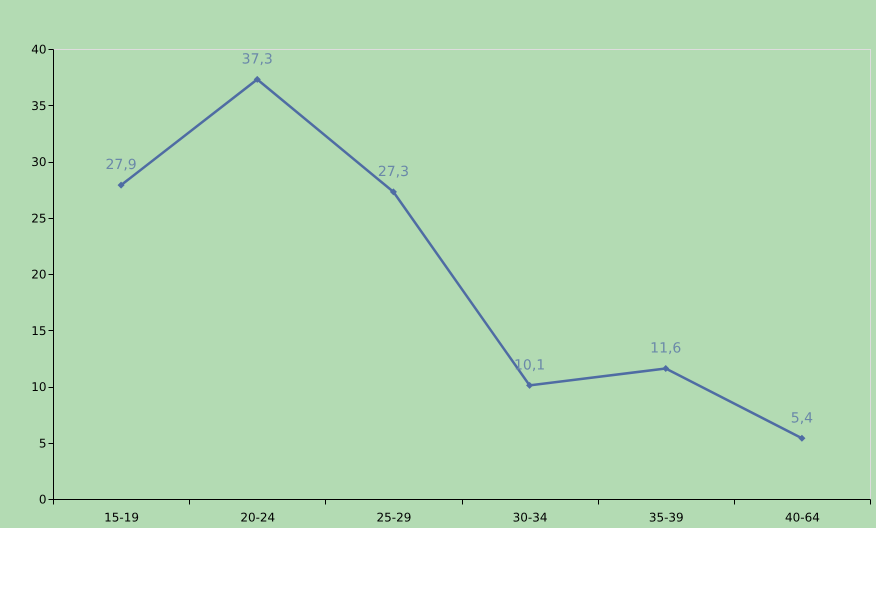  Describe the element at coordinates (257, 59) in the screenshot. I see `data-label: 37,3` at that location.